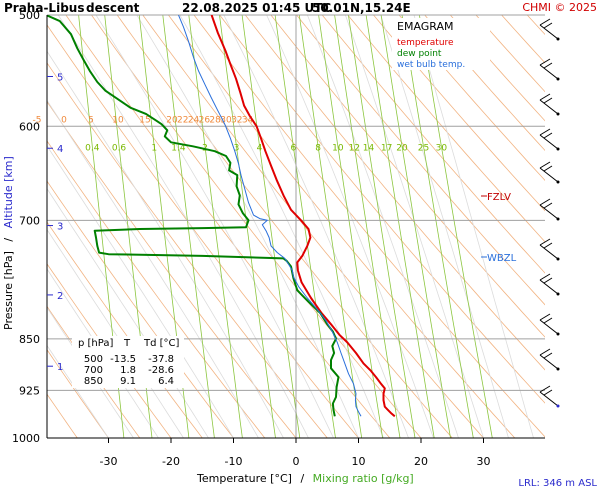 The height and width of the screenshot is (500, 600). Describe the element at coordinates (359, 461) in the screenshot. I see `temperature-tick-label: 10` at that location.